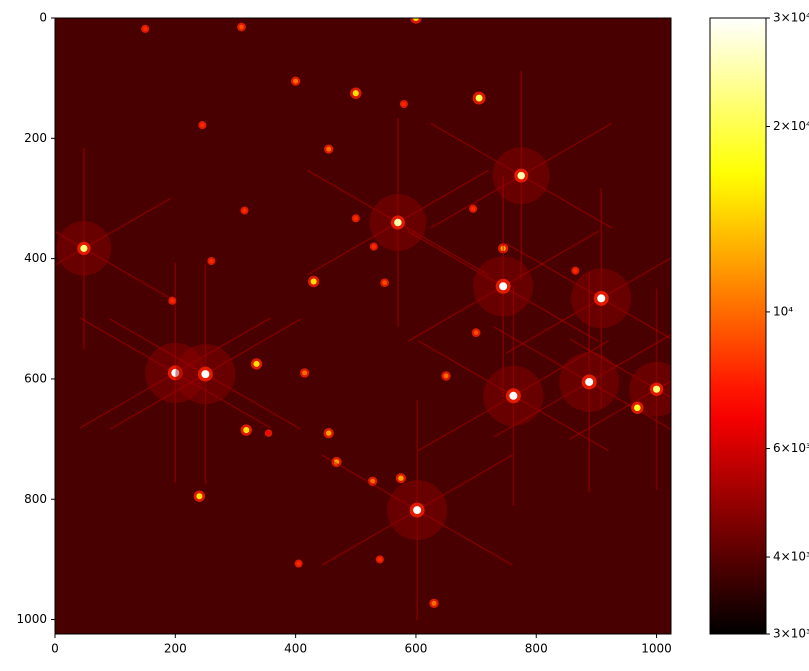  I want to click on colorbar-tick-label: 4×10³, so click(791, 557).